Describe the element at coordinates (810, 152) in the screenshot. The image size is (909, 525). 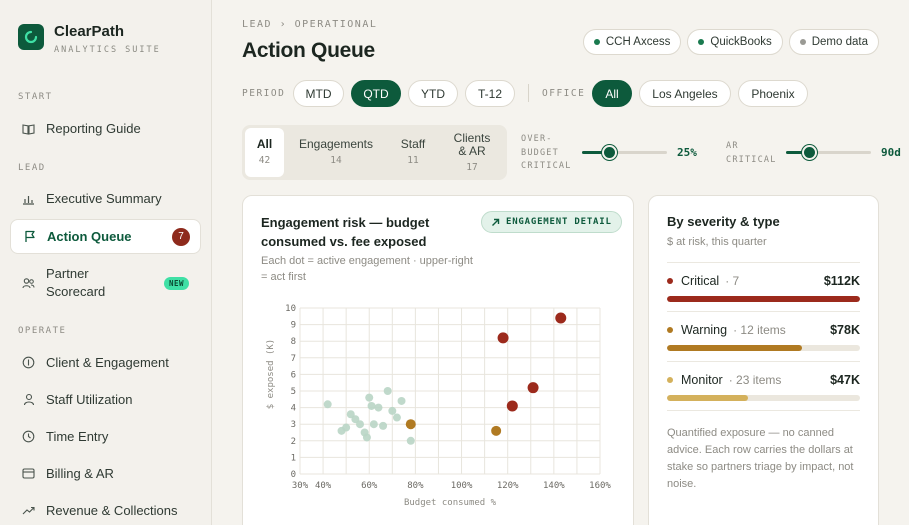
I see `ar-critical-slider-handle` at that location.